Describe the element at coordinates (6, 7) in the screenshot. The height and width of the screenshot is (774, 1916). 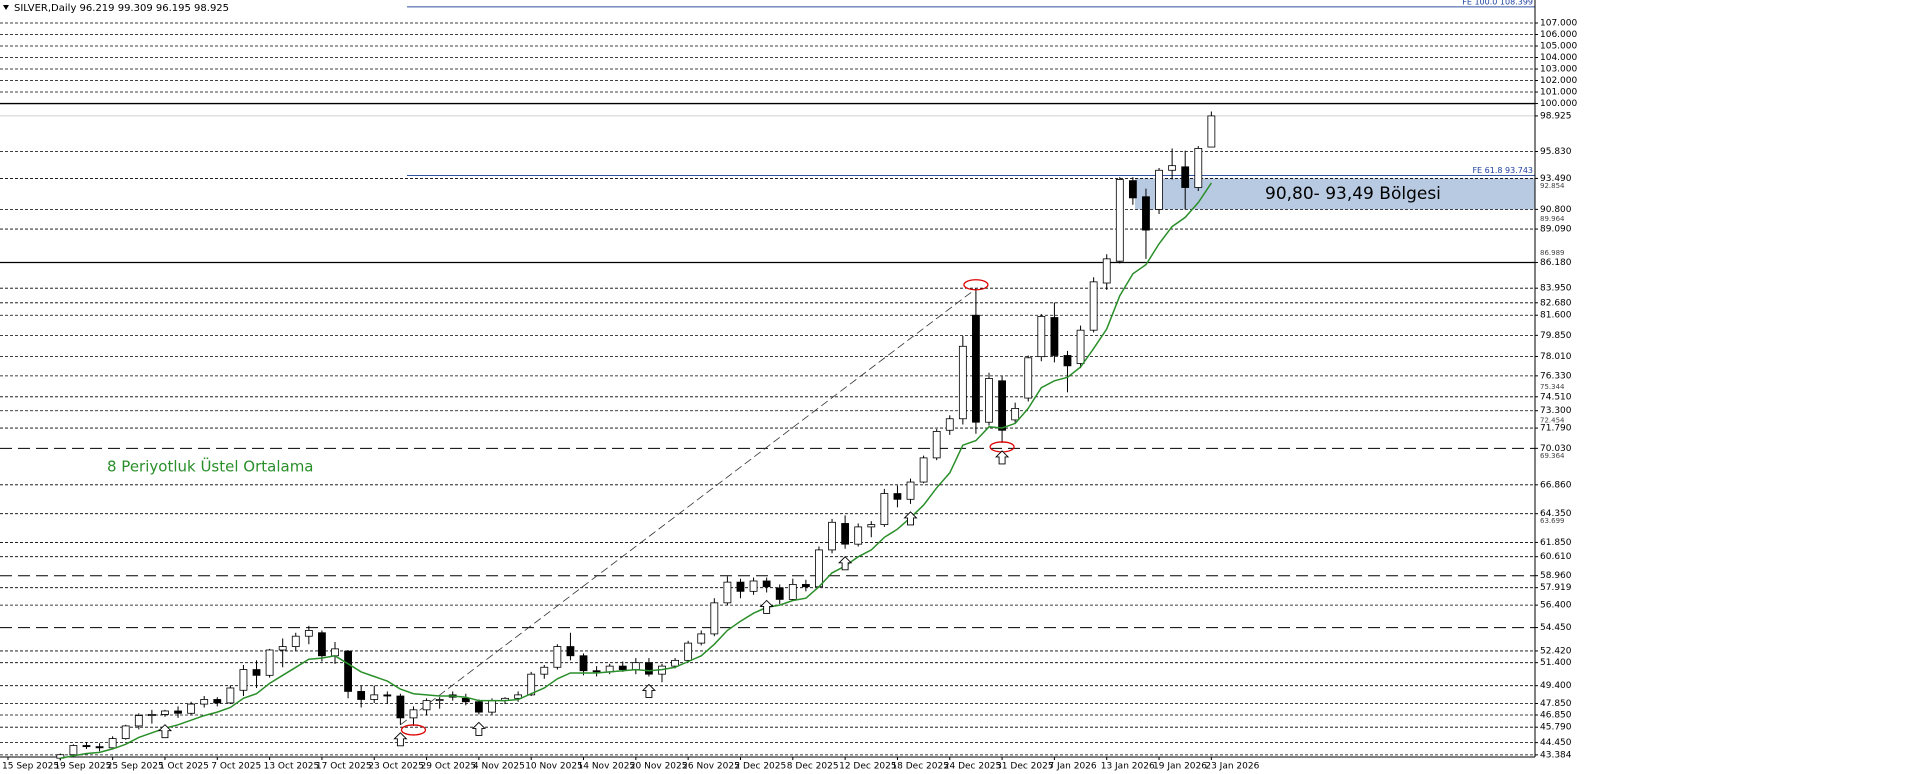
I see `header-icon` at that location.